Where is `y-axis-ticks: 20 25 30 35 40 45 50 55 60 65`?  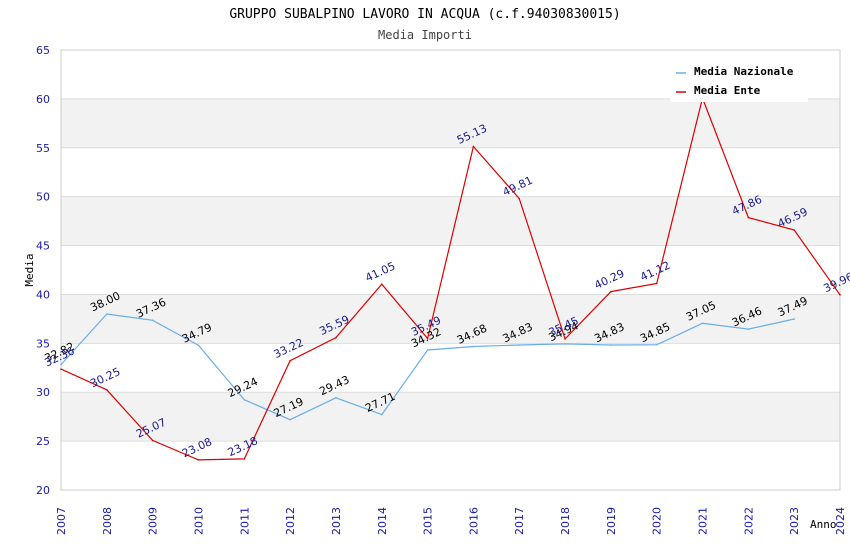 y-axis-ticks: 20 25 30 35 40 45 50 55 60 65 is located at coordinates (43, 270).